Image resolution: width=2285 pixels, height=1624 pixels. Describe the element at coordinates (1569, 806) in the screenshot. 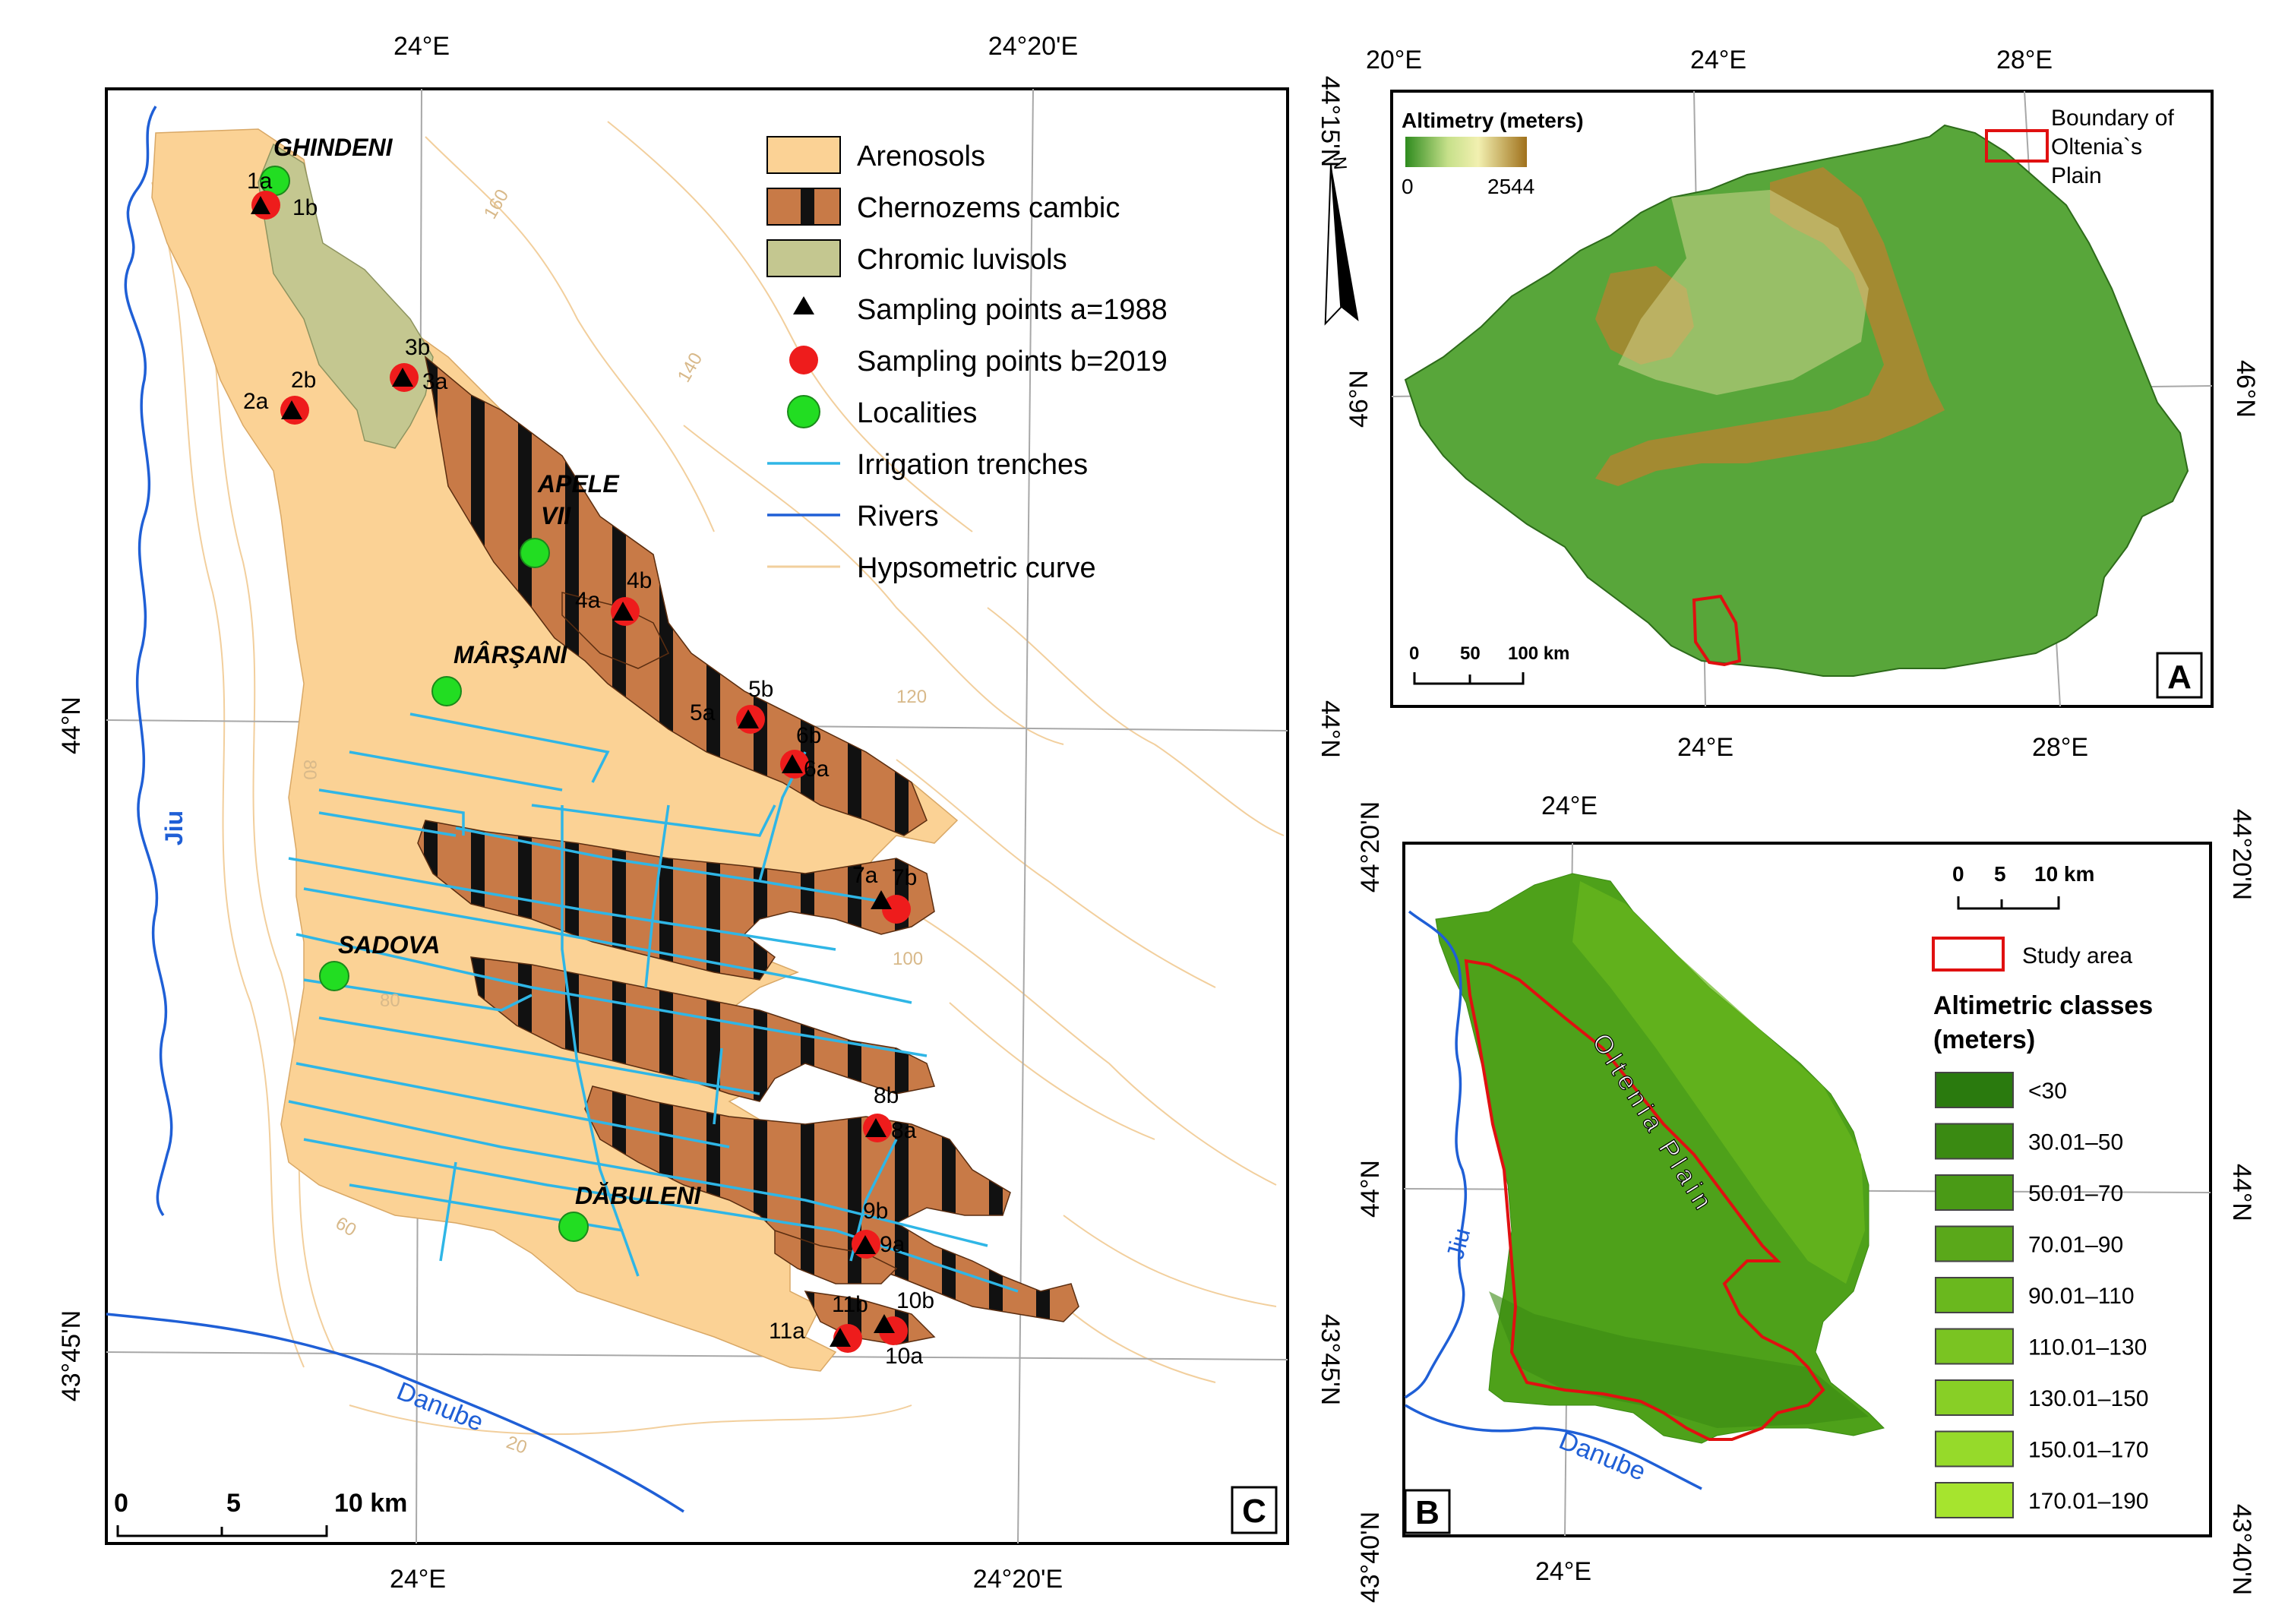

I see `coord-b-top-24e: 24°E` at that location.